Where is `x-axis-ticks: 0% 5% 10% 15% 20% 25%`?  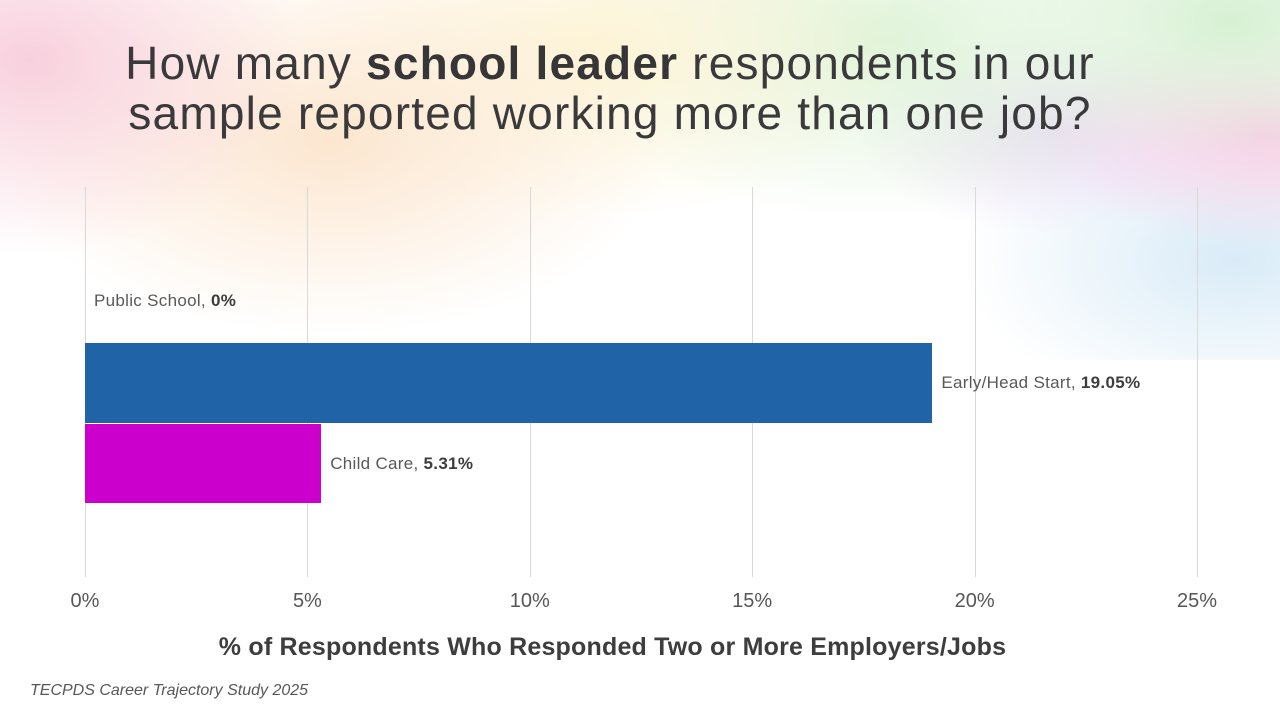 x-axis-ticks: 0% 5% 10% 15% 20% 25% is located at coordinates (644, 602).